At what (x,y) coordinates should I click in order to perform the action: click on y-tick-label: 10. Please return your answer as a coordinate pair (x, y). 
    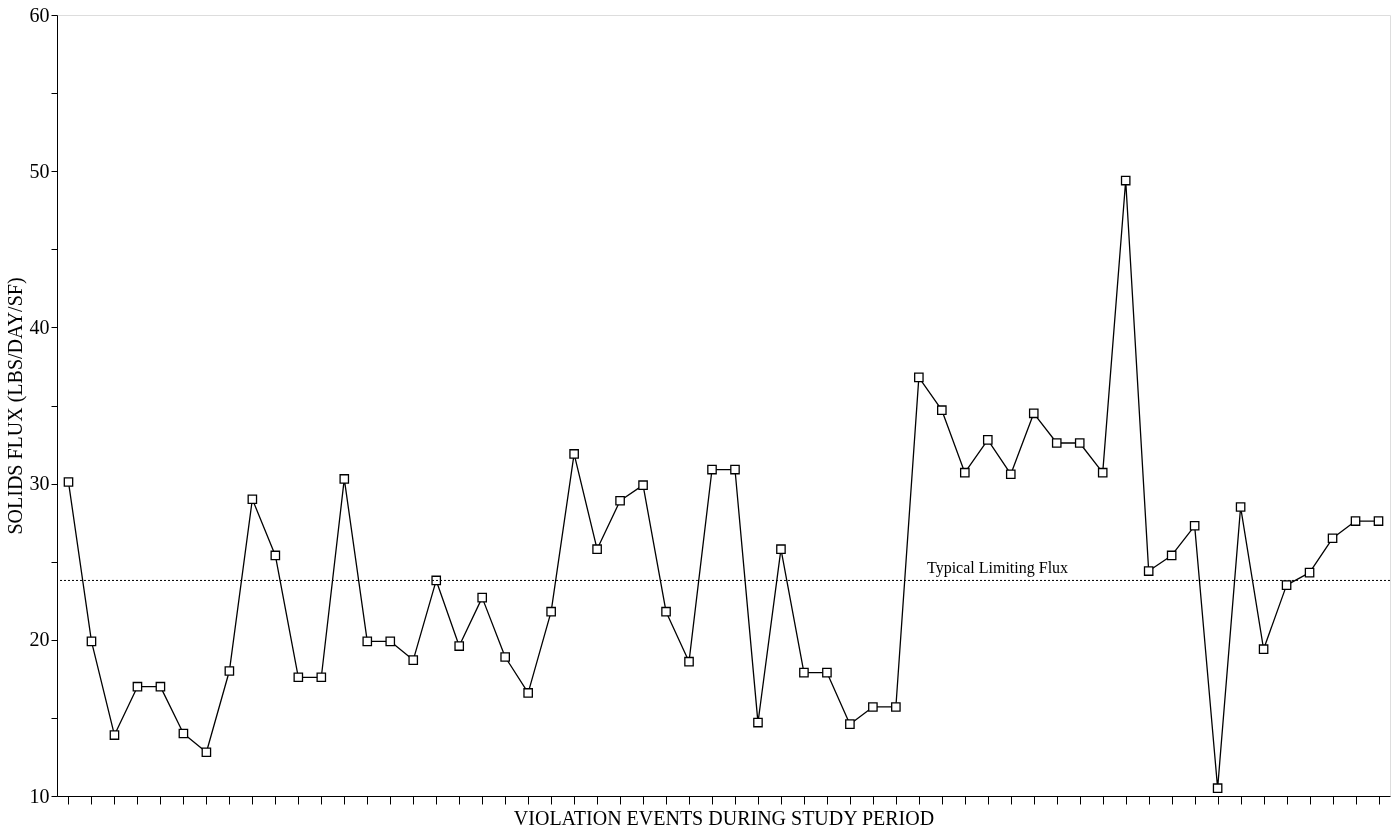
    Looking at the image, I should click on (39, 795).